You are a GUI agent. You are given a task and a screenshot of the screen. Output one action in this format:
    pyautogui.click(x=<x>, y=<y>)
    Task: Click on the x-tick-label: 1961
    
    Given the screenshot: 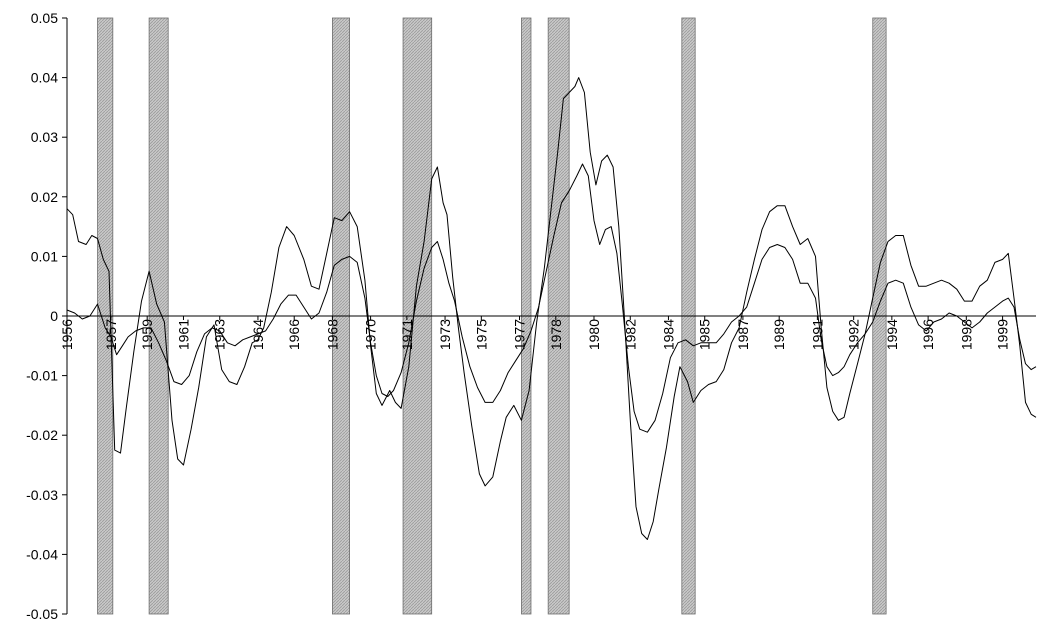 What is the action you would take?
    pyautogui.click(x=183, y=334)
    